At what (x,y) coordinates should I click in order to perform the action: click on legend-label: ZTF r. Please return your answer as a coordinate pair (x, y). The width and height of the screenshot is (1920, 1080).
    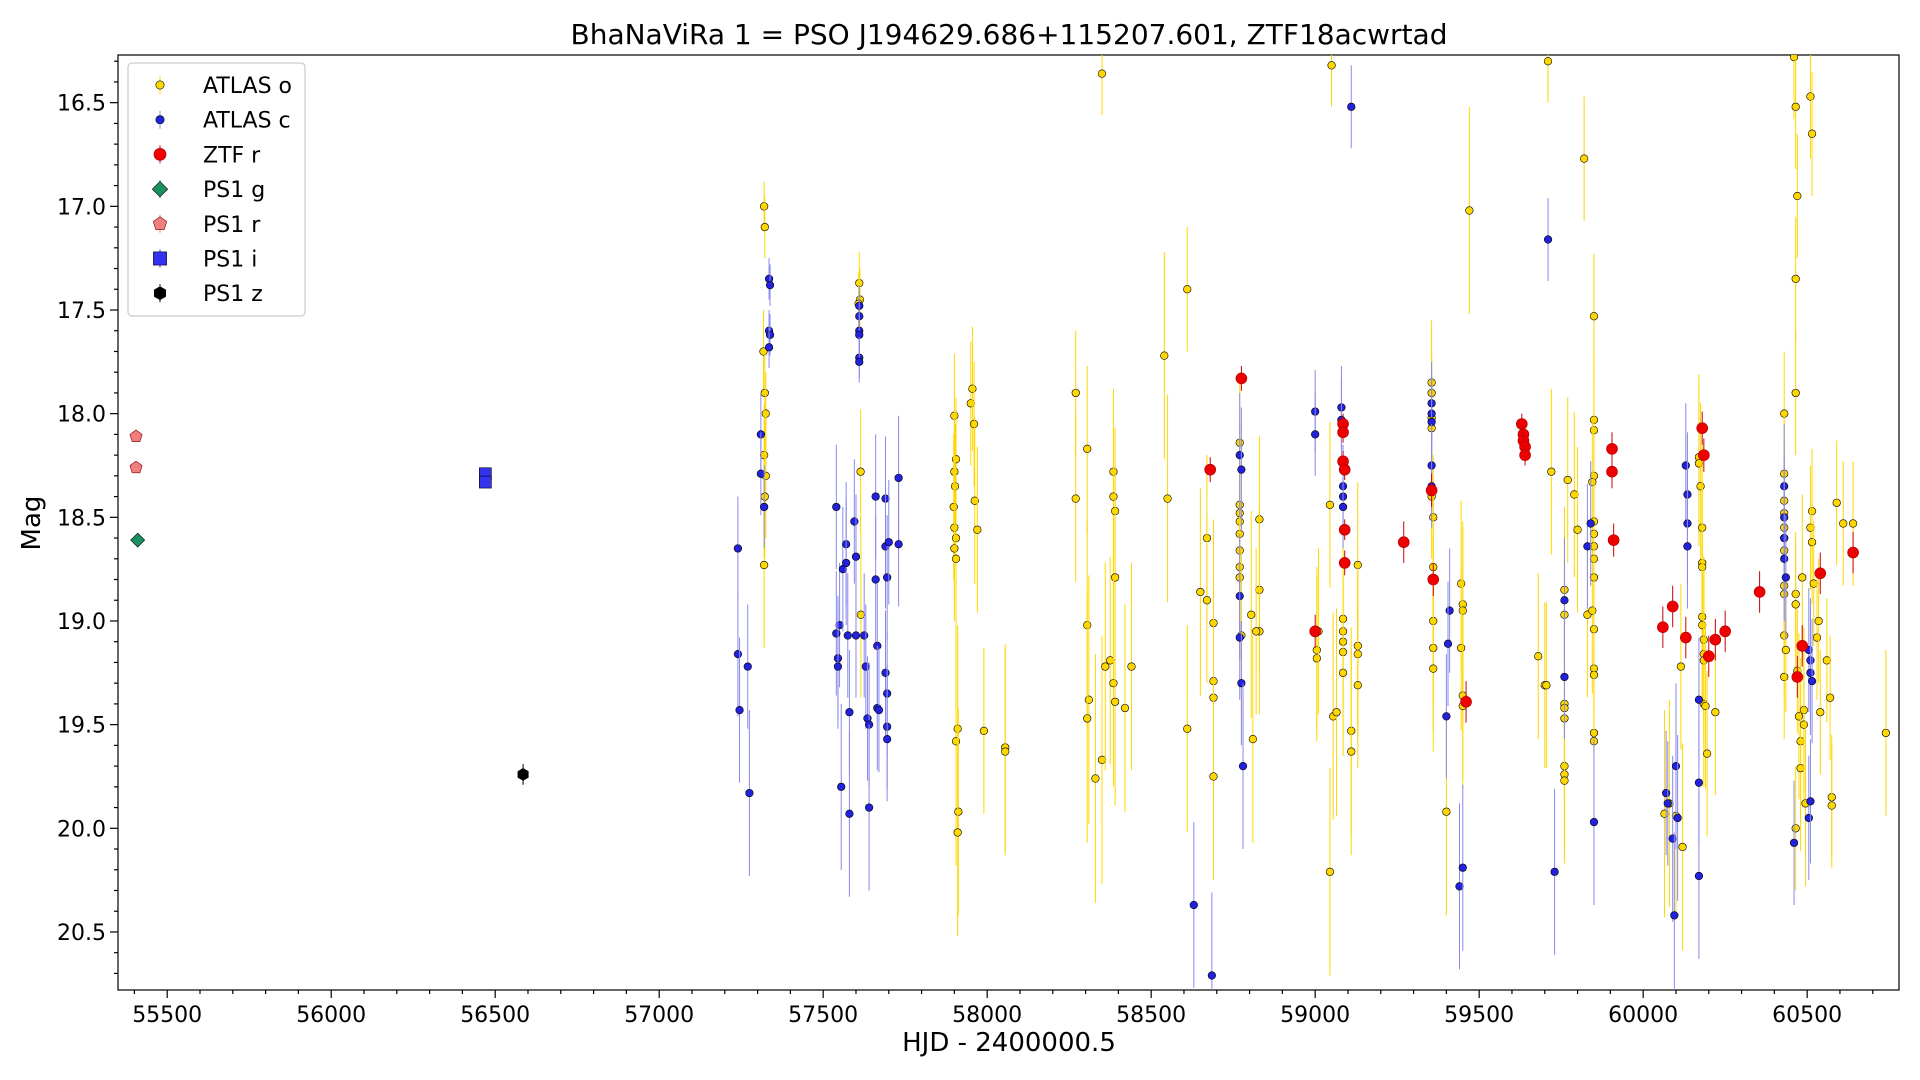
    Looking at the image, I should click on (232, 155).